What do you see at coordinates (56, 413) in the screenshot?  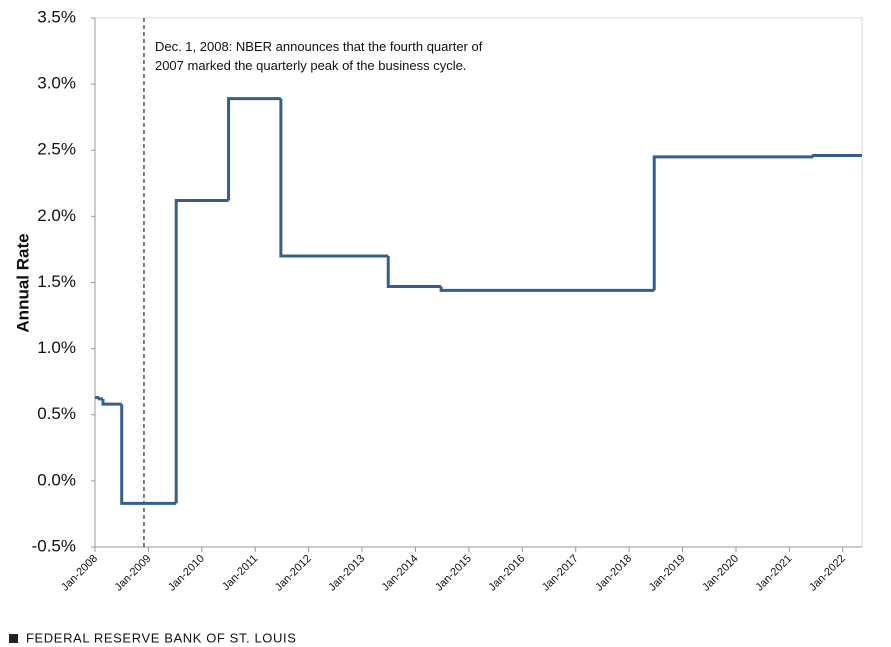 I see `y-tick-label: 0.5%` at bounding box center [56, 413].